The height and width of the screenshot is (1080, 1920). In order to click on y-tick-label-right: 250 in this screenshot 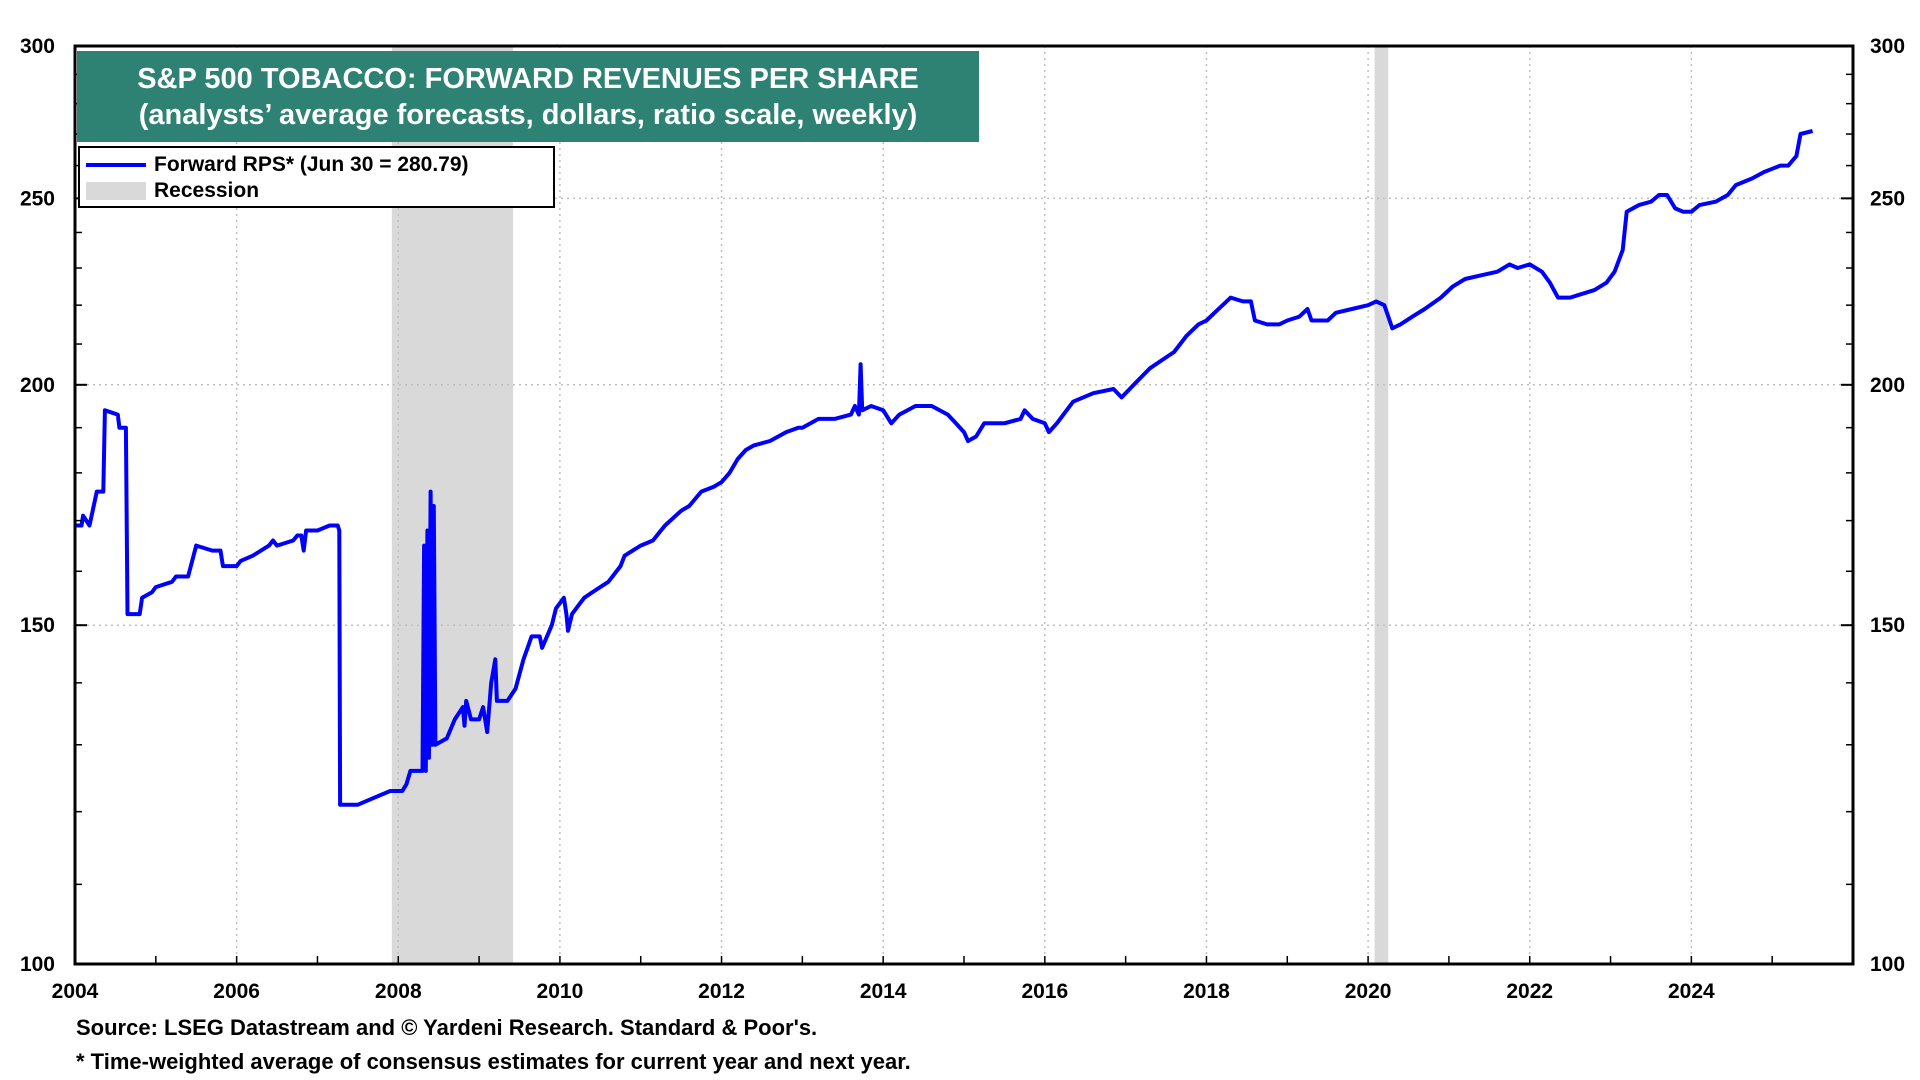, I will do `click(1887, 198)`.